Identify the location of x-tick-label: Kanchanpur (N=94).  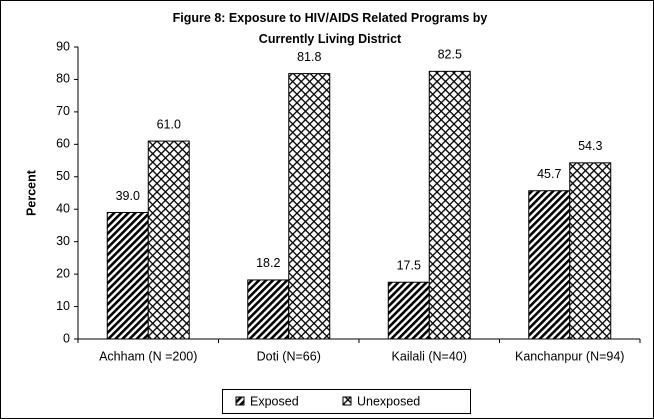
(569, 356).